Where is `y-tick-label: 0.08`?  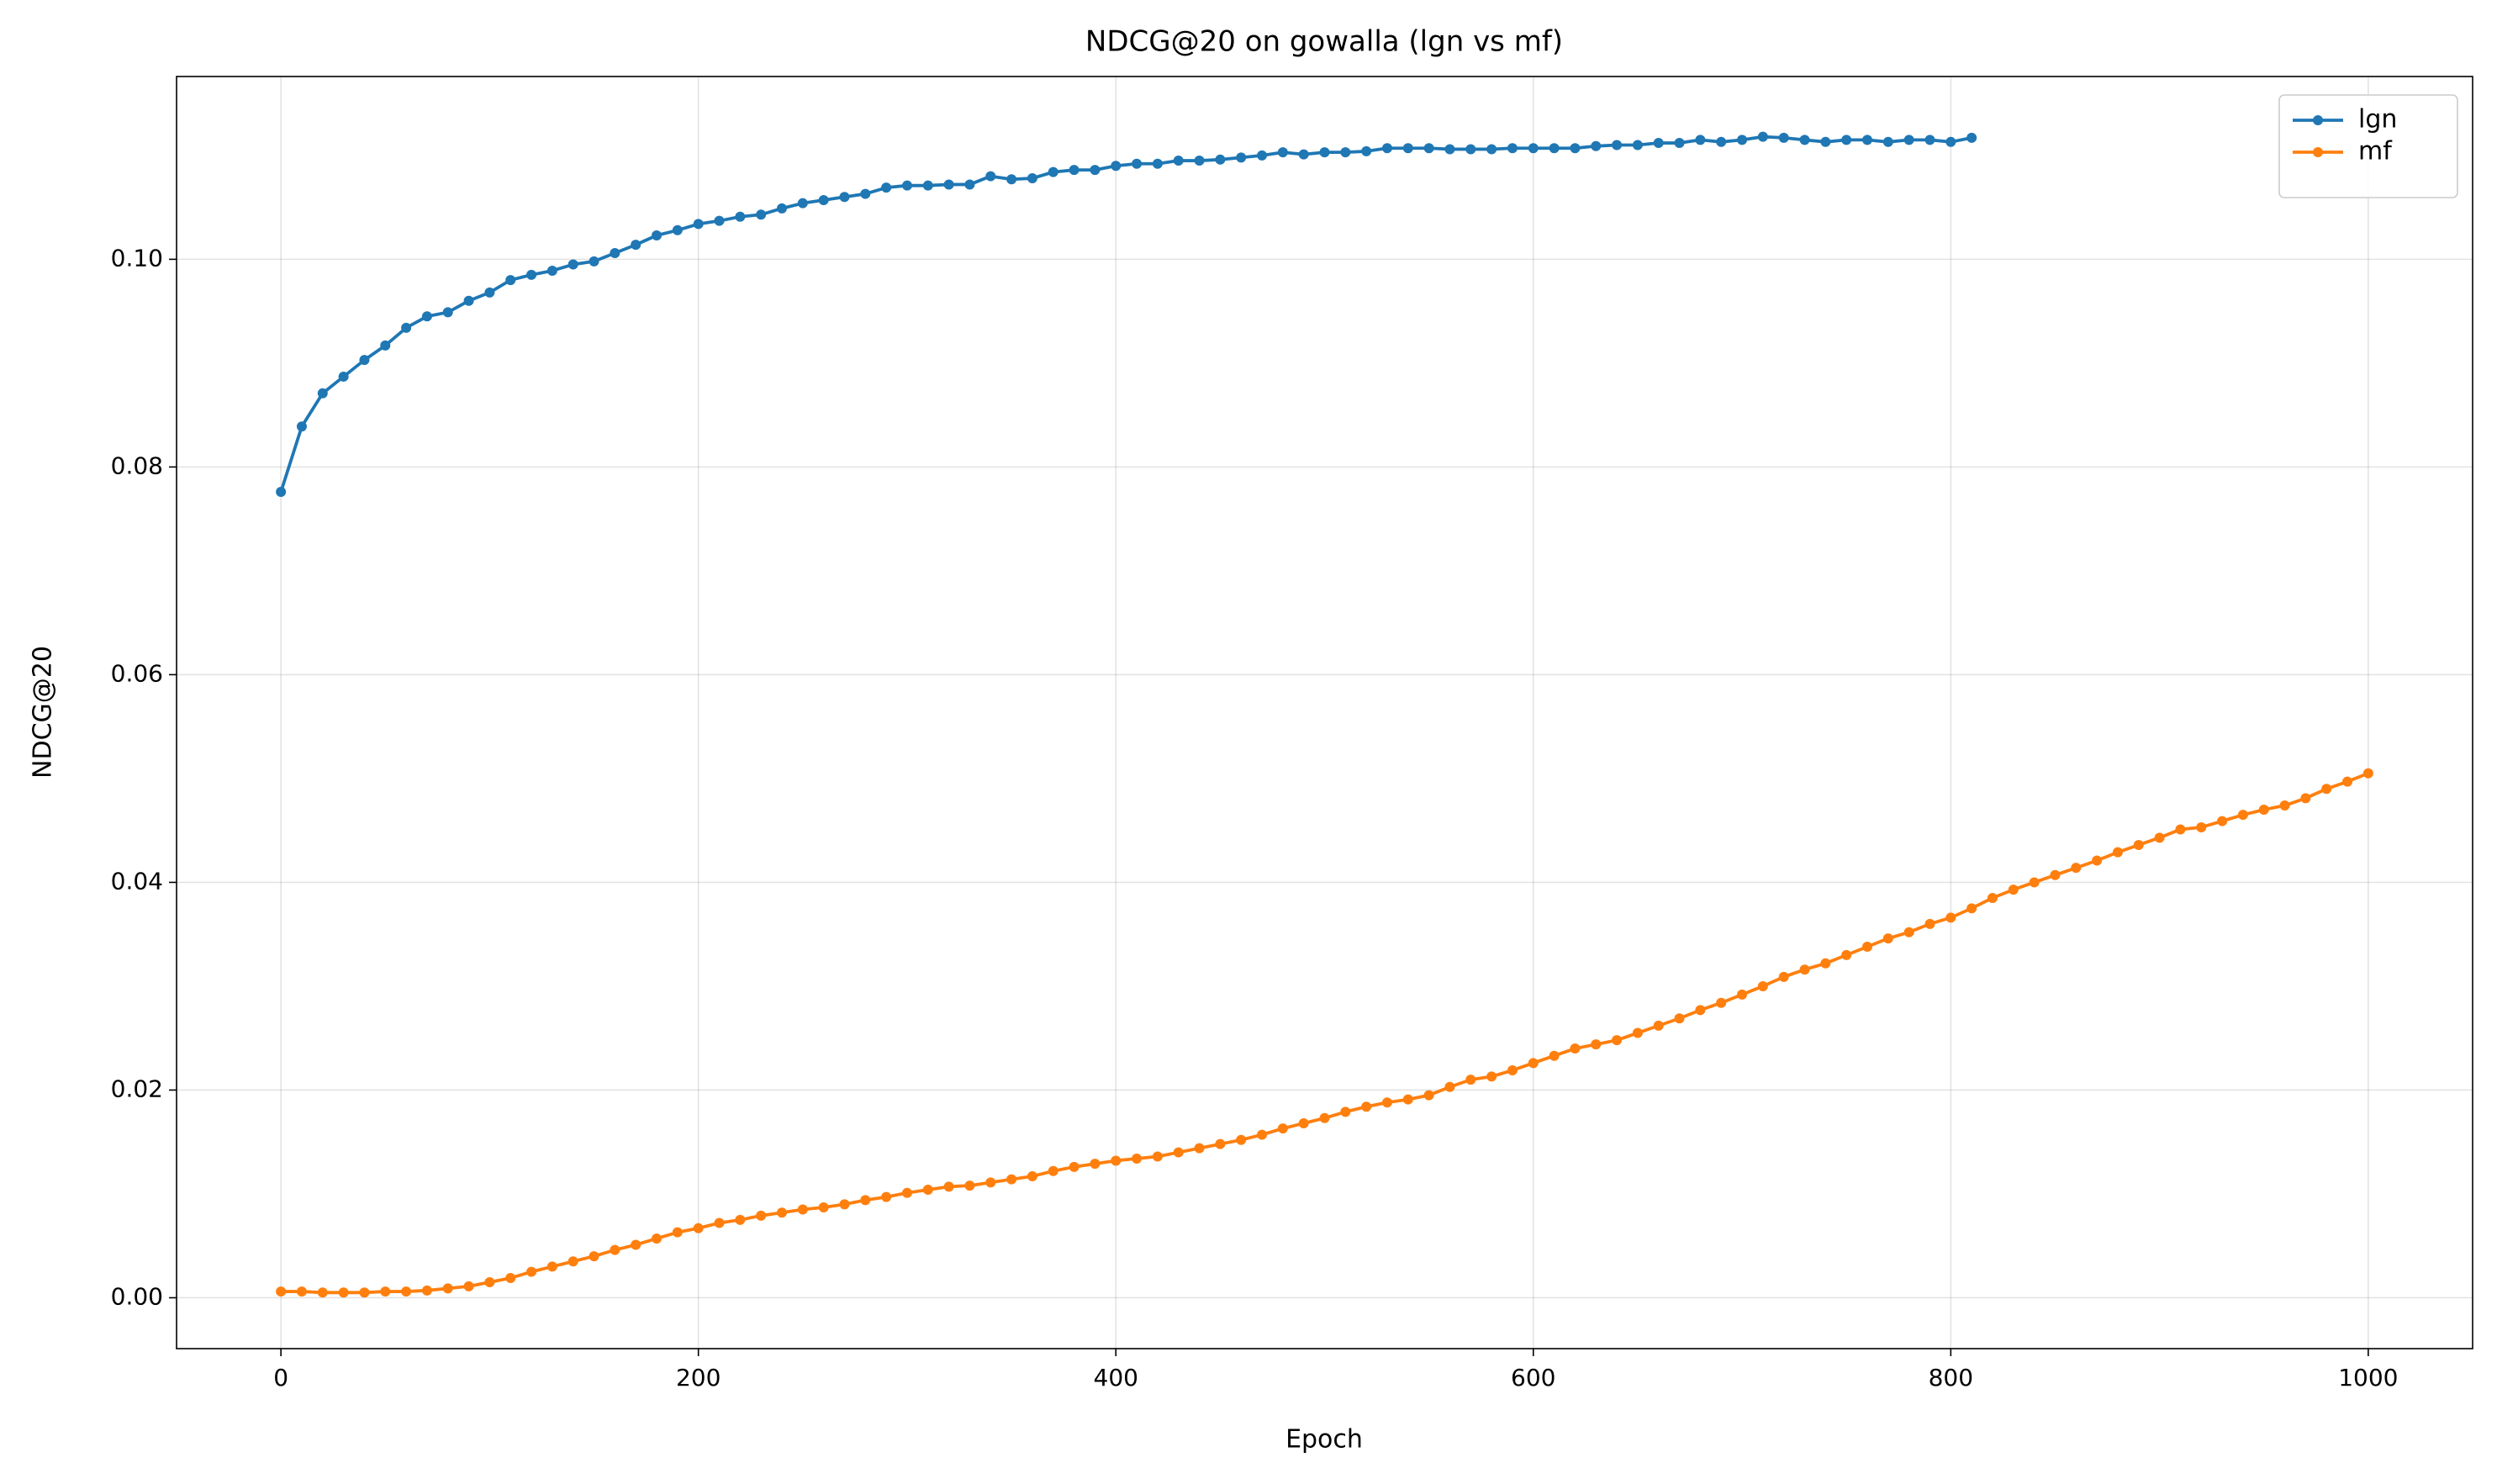
y-tick-label: 0.08 is located at coordinates (137, 465).